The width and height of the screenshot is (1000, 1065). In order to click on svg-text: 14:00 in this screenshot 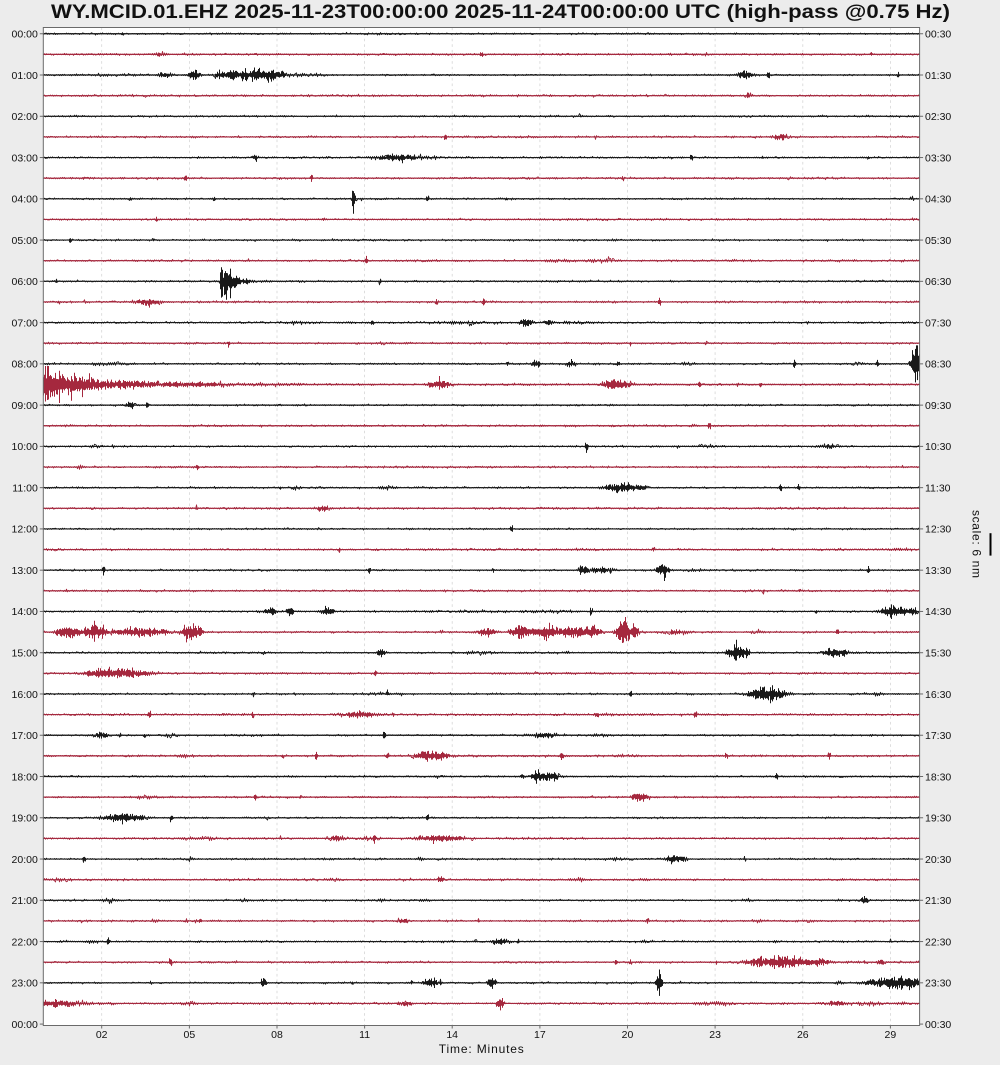, I will do `click(25, 612)`.